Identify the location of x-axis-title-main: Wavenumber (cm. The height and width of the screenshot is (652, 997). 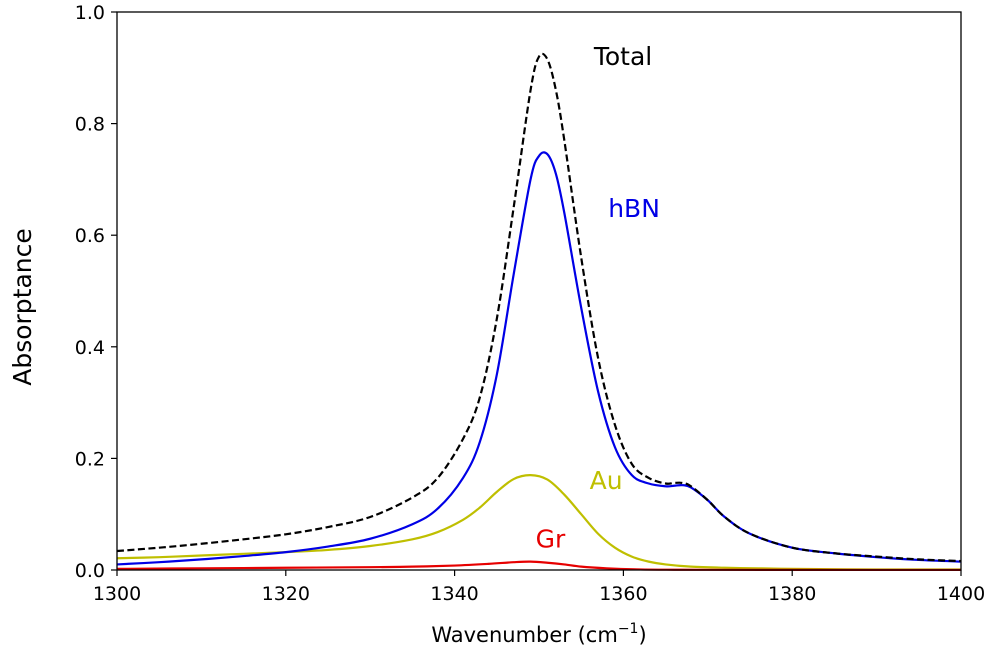
(524, 635).